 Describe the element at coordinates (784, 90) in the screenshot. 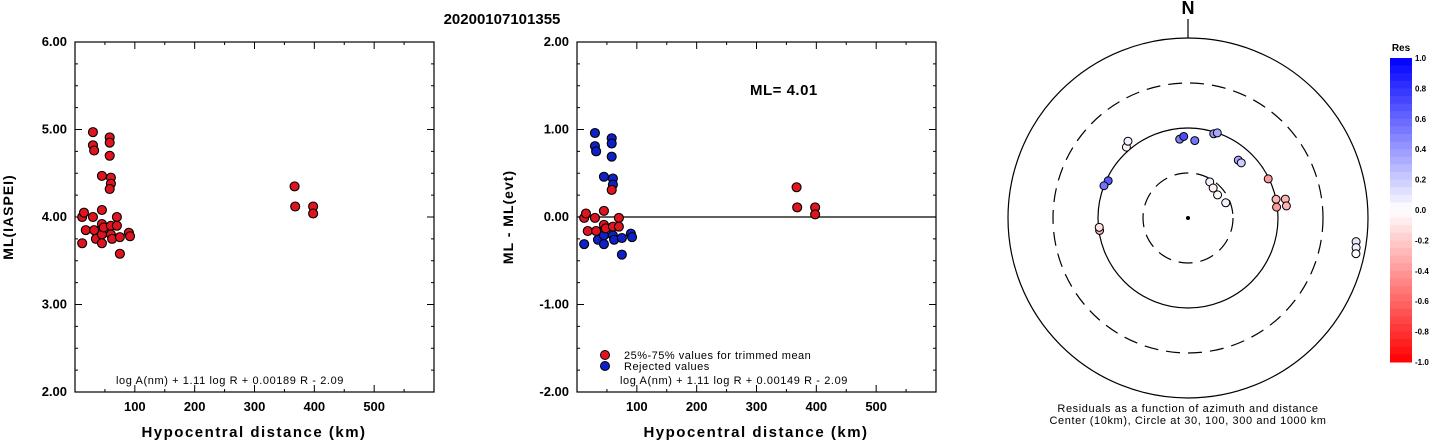

I see `ml-value-text: ML= 4.01` at that location.